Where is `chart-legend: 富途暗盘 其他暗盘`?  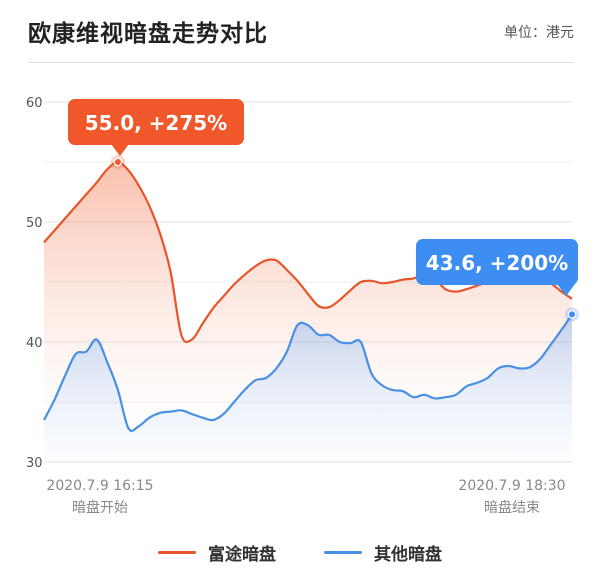 chart-legend: 富途暗盘 其他暗盘 is located at coordinates (300, 552).